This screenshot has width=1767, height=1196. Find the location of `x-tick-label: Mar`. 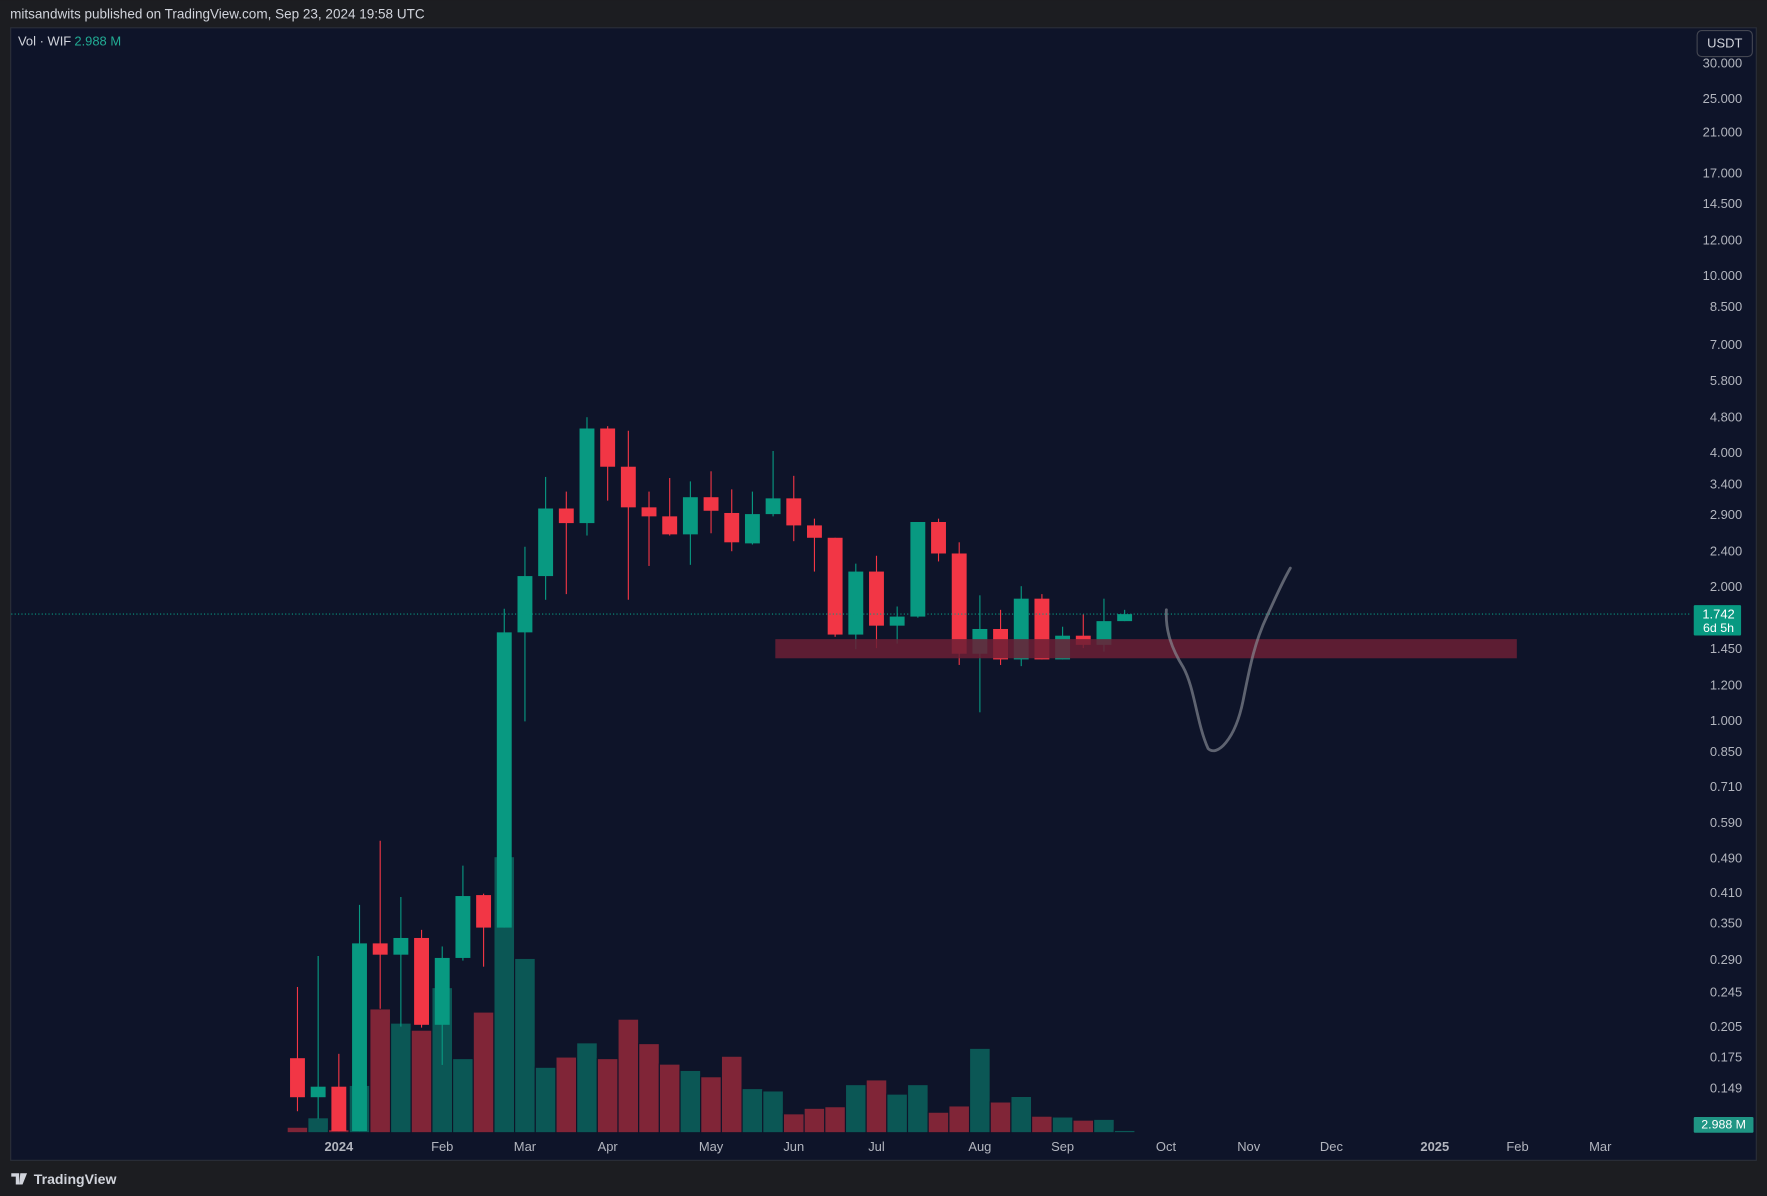

x-tick-label: Mar is located at coordinates (1600, 1146).